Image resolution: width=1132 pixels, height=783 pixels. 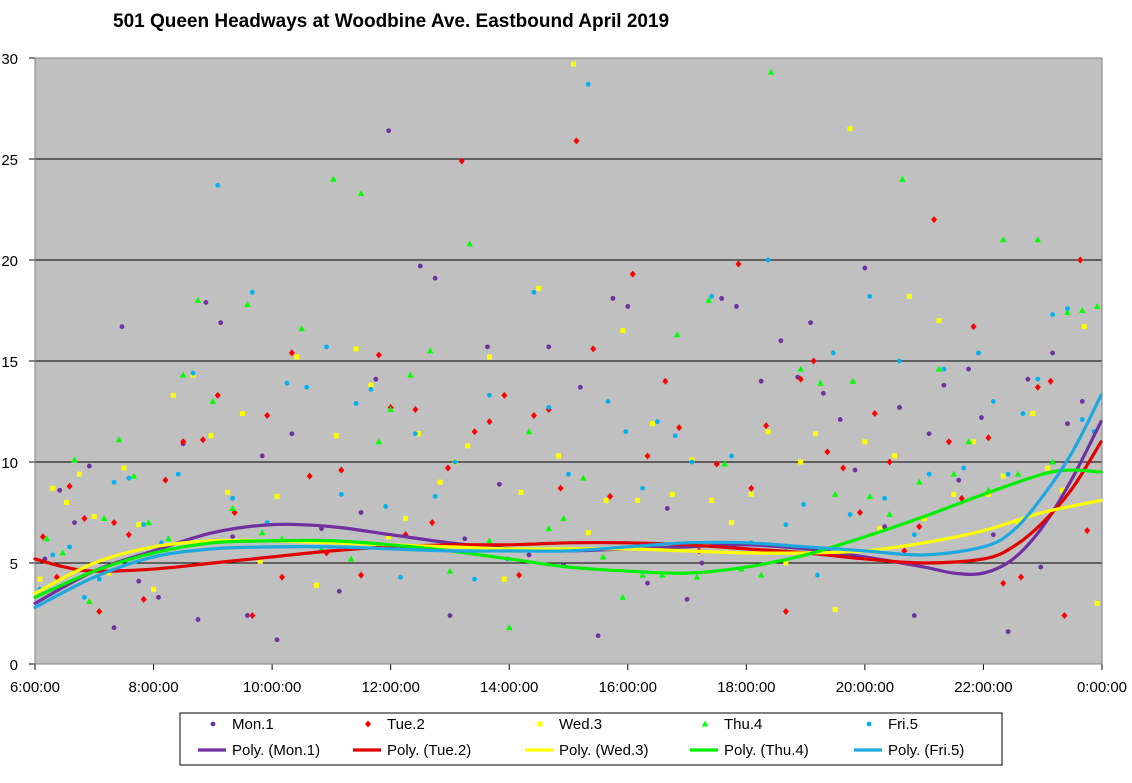 What do you see at coordinates (390, 687) in the screenshot?
I see `x-tick-label: 12:00:00` at bounding box center [390, 687].